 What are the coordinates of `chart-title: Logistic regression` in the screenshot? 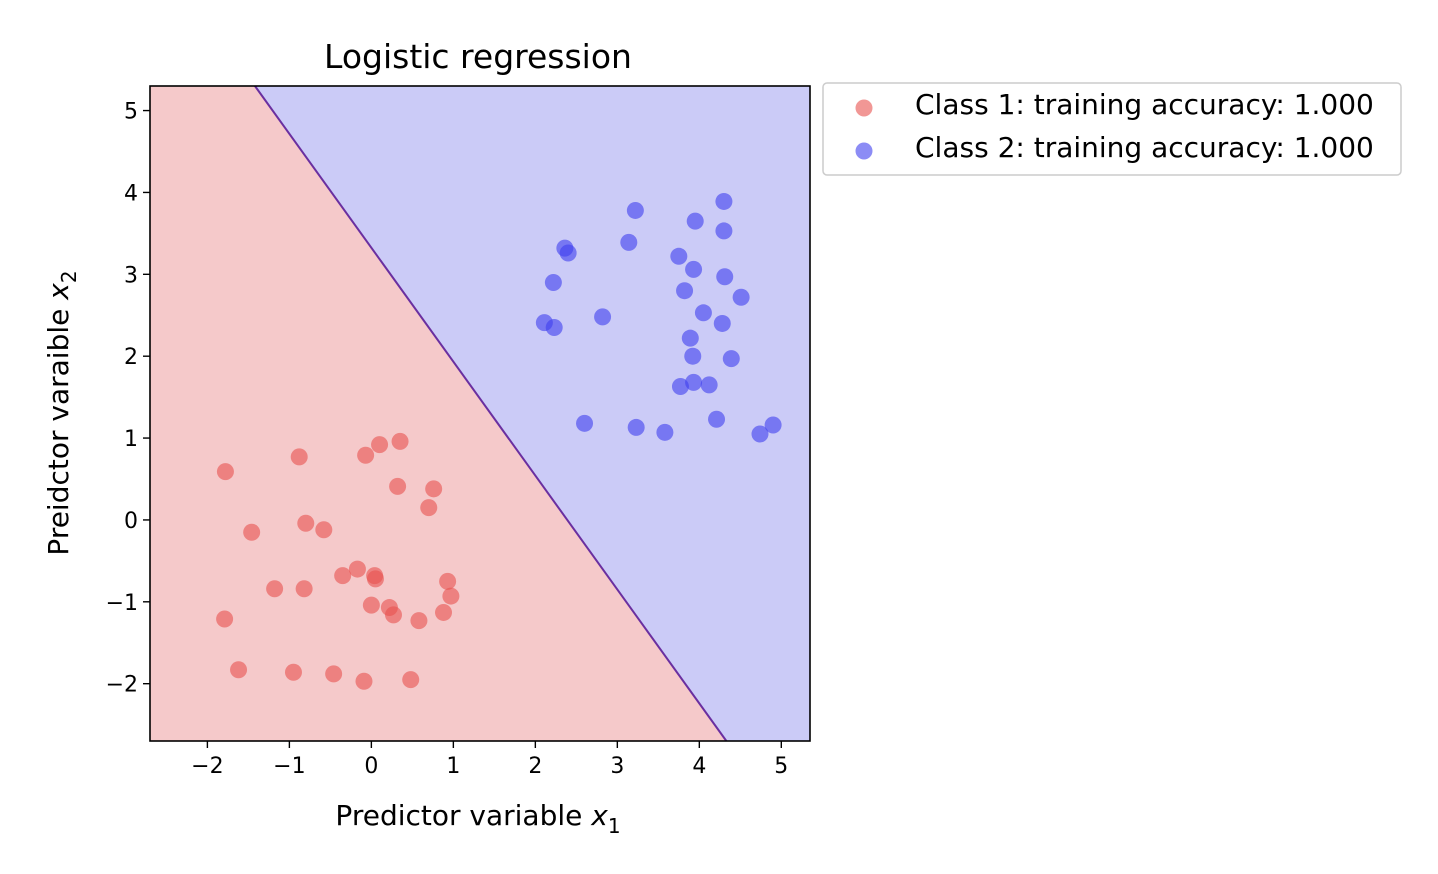 It's located at (478, 56).